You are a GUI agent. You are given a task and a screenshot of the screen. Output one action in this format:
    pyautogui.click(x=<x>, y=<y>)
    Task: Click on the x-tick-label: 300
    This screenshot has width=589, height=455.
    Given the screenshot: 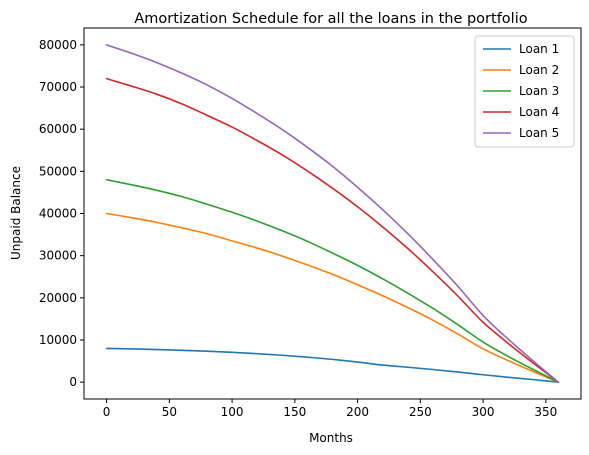 What is the action you would take?
    pyautogui.click(x=483, y=412)
    